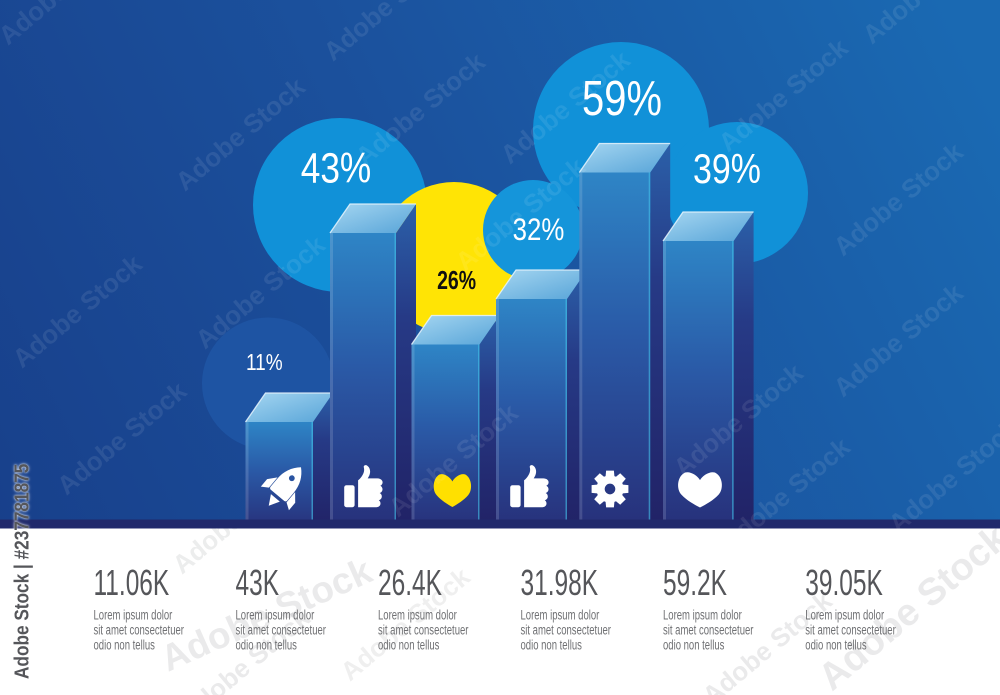 The height and width of the screenshot is (695, 1000). I want to click on svg-text: 39%, so click(727, 170).